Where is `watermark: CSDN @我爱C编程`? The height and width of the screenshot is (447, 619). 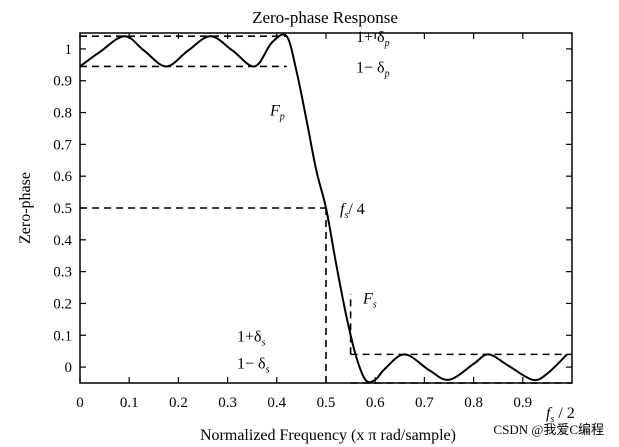
watermark: CSDN @我爱C编程 is located at coordinates (548, 429).